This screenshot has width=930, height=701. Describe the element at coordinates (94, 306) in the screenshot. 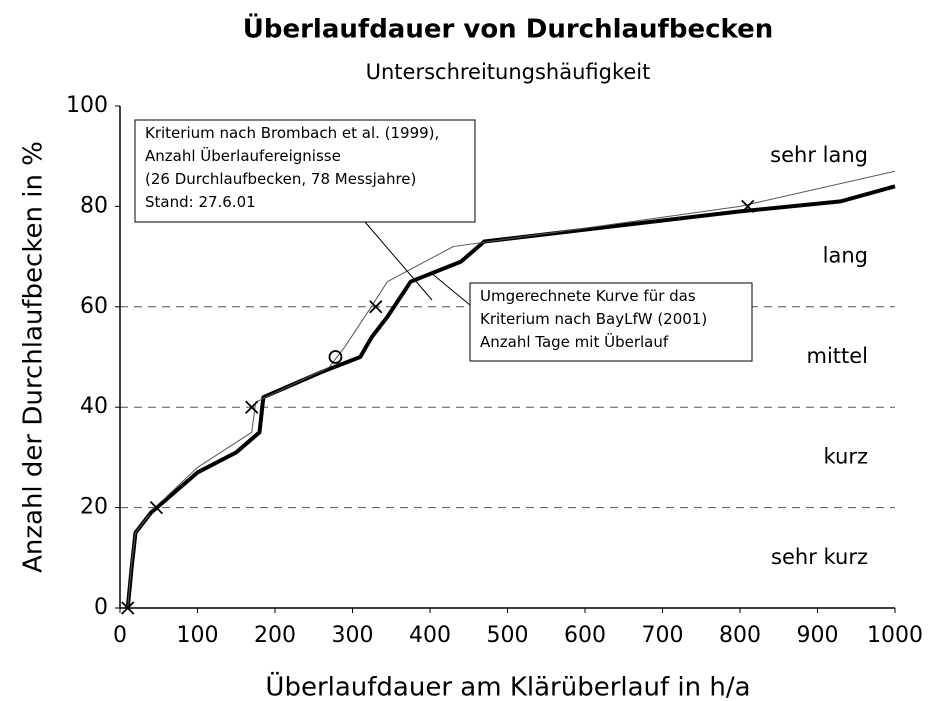

I see `y-tick-label: 60` at that location.